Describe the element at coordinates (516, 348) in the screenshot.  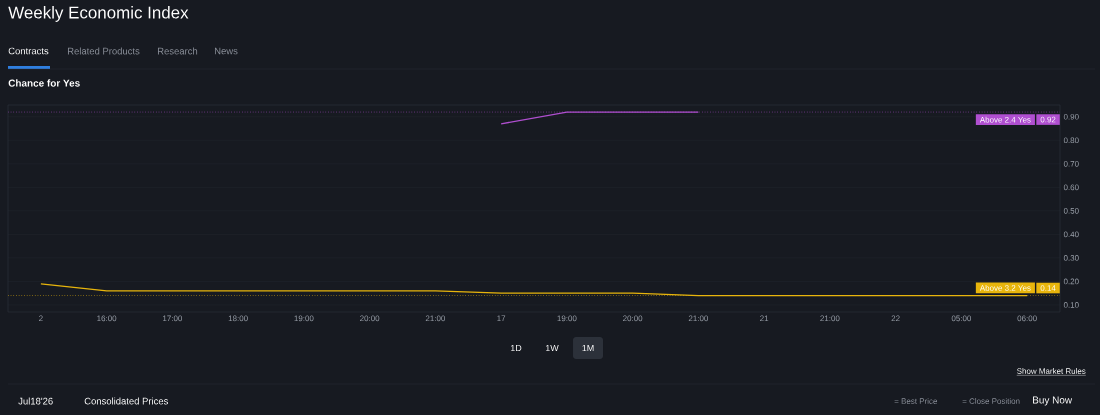
I see `text: 1D` at that location.